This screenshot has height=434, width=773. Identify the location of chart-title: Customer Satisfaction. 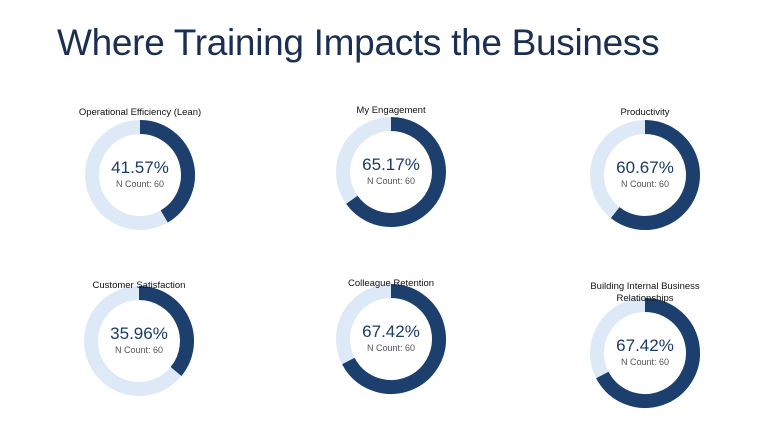
(139, 285).